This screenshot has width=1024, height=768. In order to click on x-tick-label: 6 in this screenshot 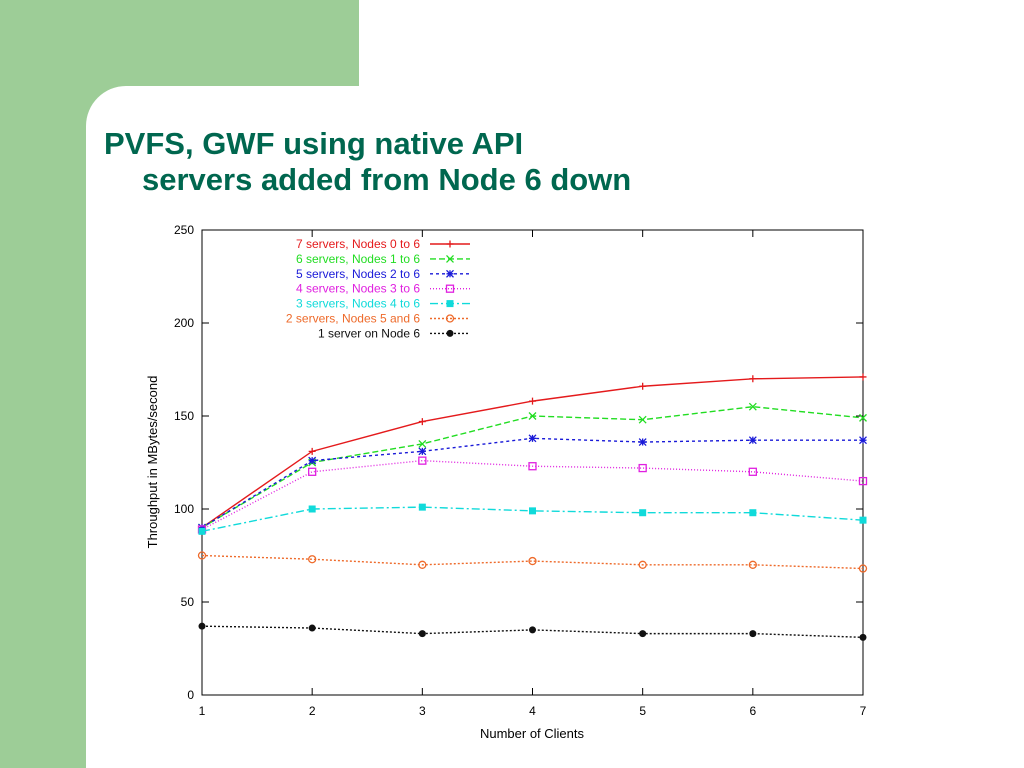, I will do `click(752, 711)`.